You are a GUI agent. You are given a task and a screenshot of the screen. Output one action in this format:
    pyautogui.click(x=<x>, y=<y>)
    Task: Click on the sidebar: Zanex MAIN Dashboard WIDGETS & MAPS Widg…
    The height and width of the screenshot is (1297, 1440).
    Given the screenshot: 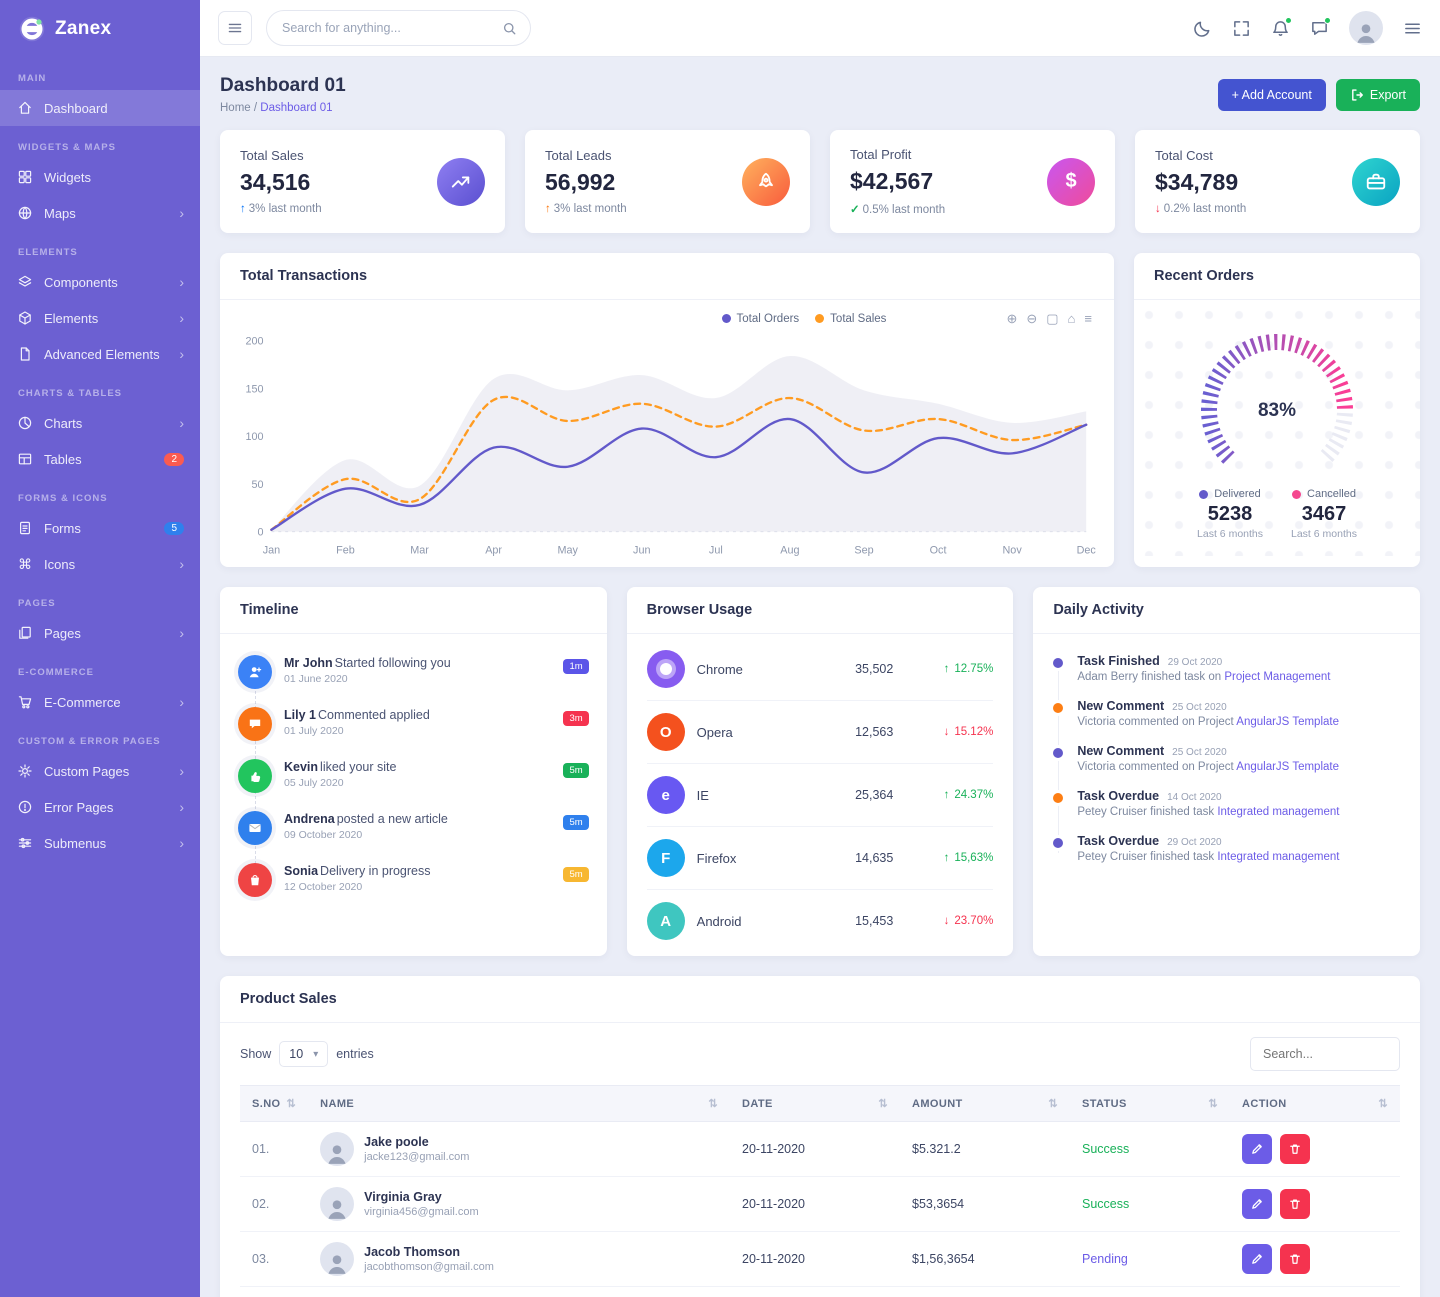 What is the action you would take?
    pyautogui.click(x=100, y=648)
    